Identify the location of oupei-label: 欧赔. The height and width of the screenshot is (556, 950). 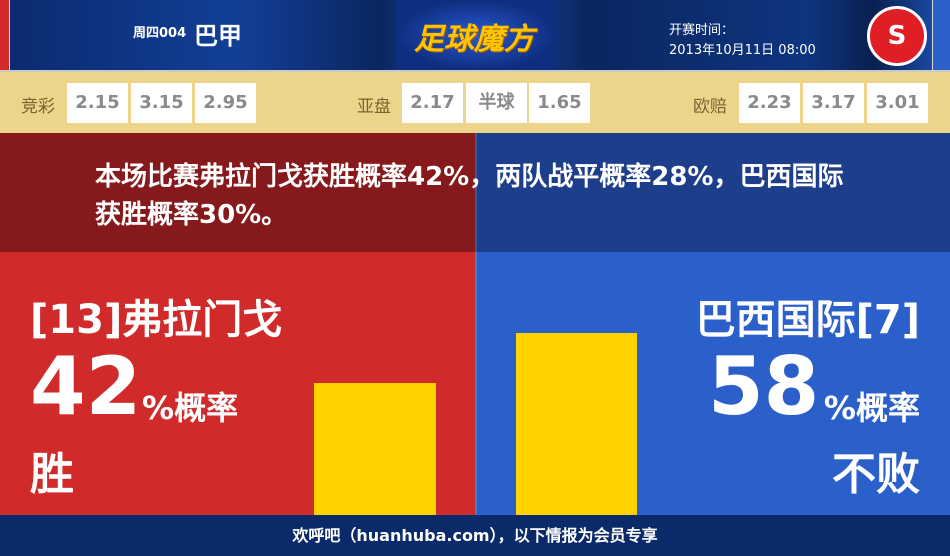
(710, 107).